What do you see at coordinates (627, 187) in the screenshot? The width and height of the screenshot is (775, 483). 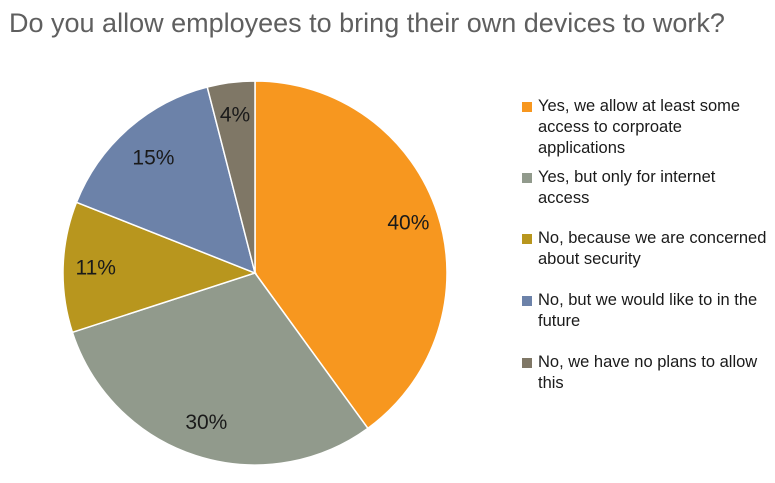 I see `legend-label: Yes, but only for internet access` at bounding box center [627, 187].